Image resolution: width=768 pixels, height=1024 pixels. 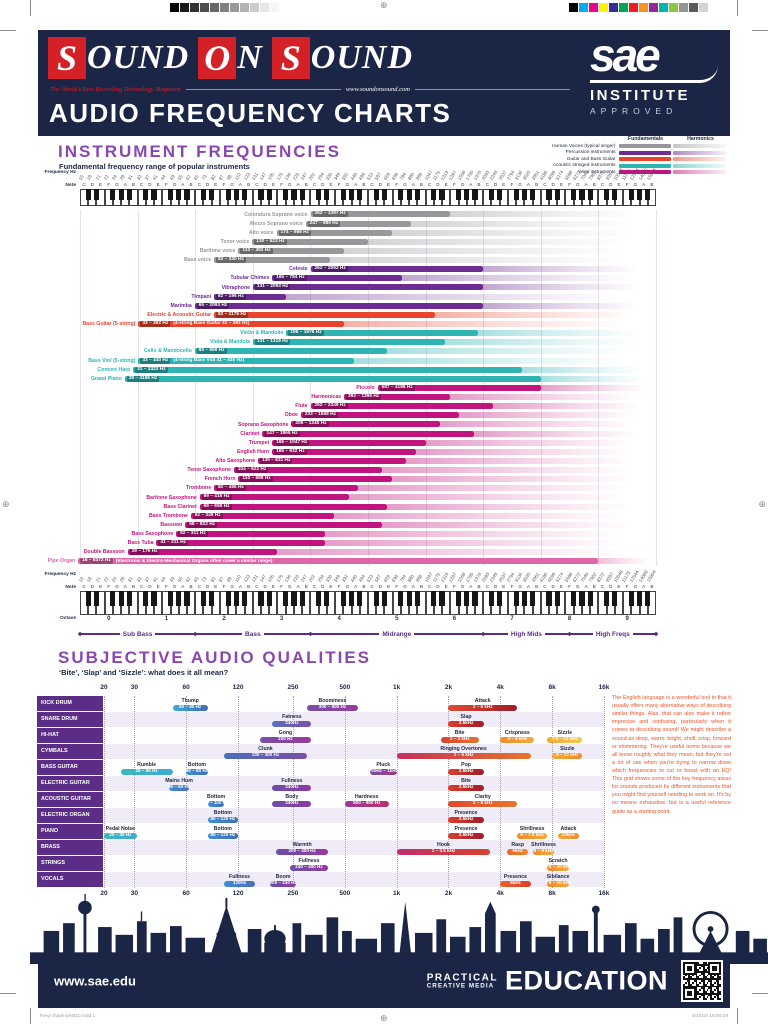 What do you see at coordinates (367, 803) in the screenshot?
I see `quality-range-text: 500 – 900 Hz` at bounding box center [367, 803].